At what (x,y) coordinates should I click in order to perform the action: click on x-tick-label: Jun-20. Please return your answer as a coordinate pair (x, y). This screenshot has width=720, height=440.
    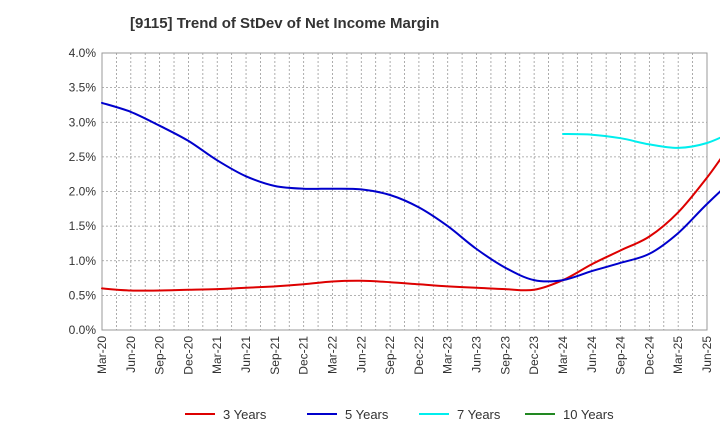
    Looking at the image, I should click on (131, 354).